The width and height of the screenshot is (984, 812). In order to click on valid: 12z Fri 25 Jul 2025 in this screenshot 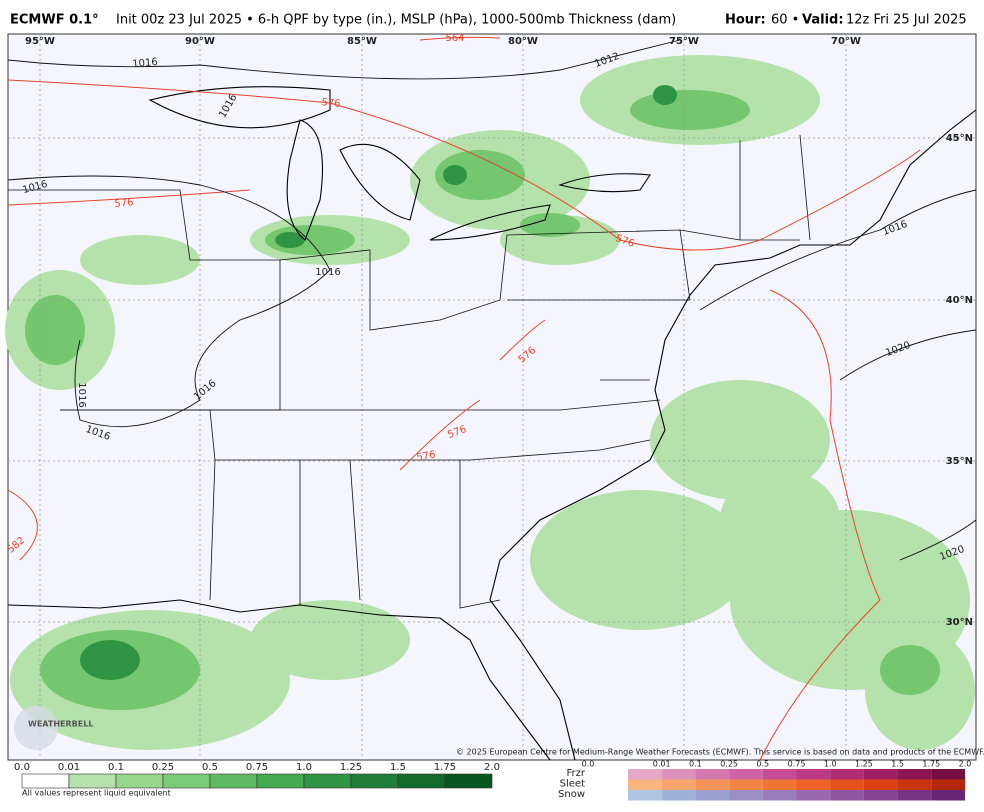, I will do `click(906, 20)`.